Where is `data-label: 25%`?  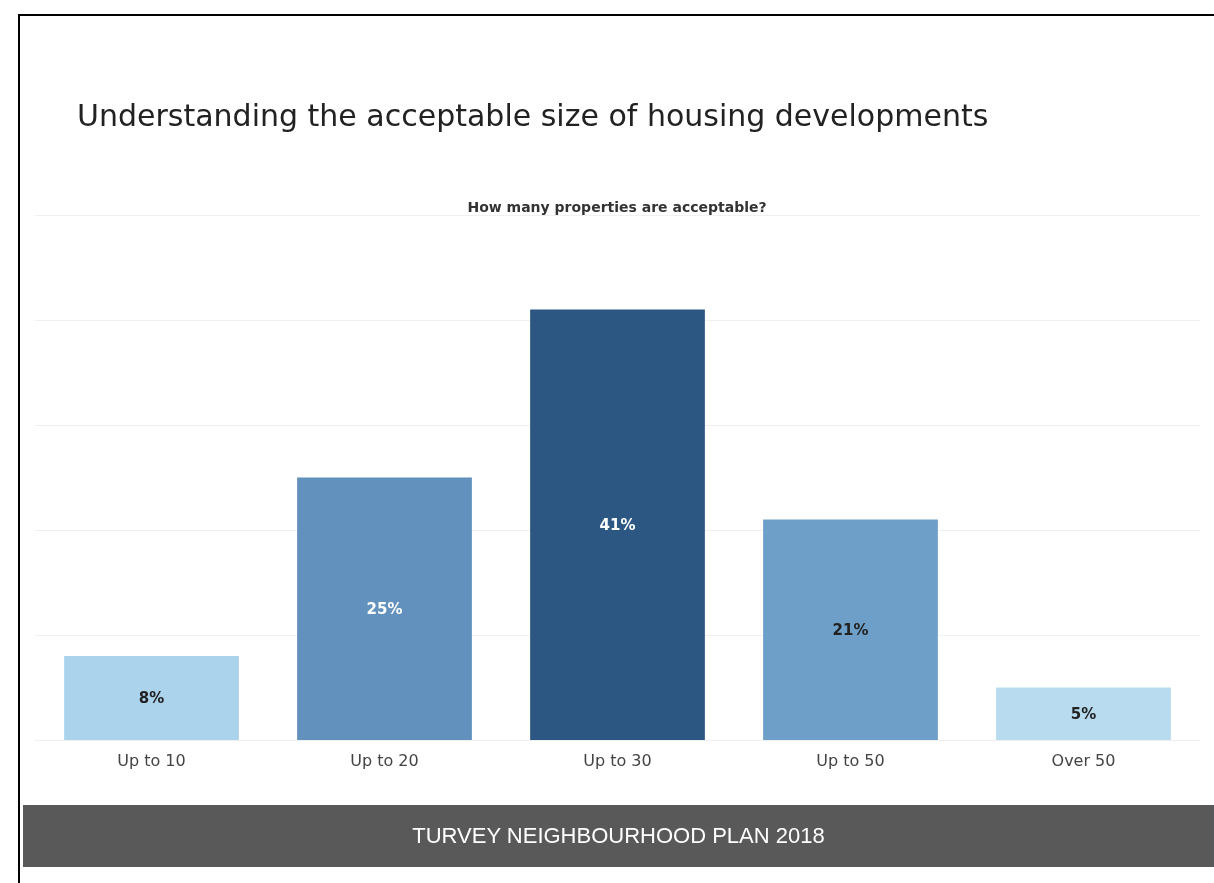 data-label: 25% is located at coordinates (384, 608).